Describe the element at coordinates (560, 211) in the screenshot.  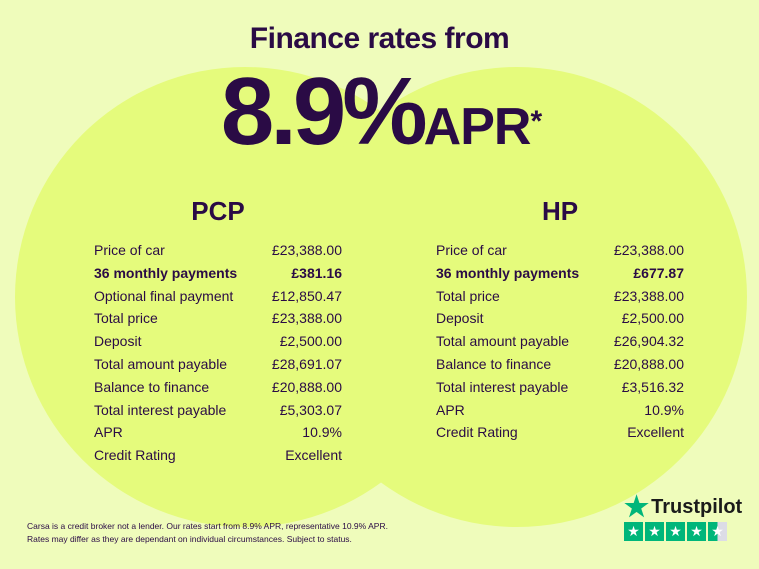
I see `hp-title: HP` at that location.